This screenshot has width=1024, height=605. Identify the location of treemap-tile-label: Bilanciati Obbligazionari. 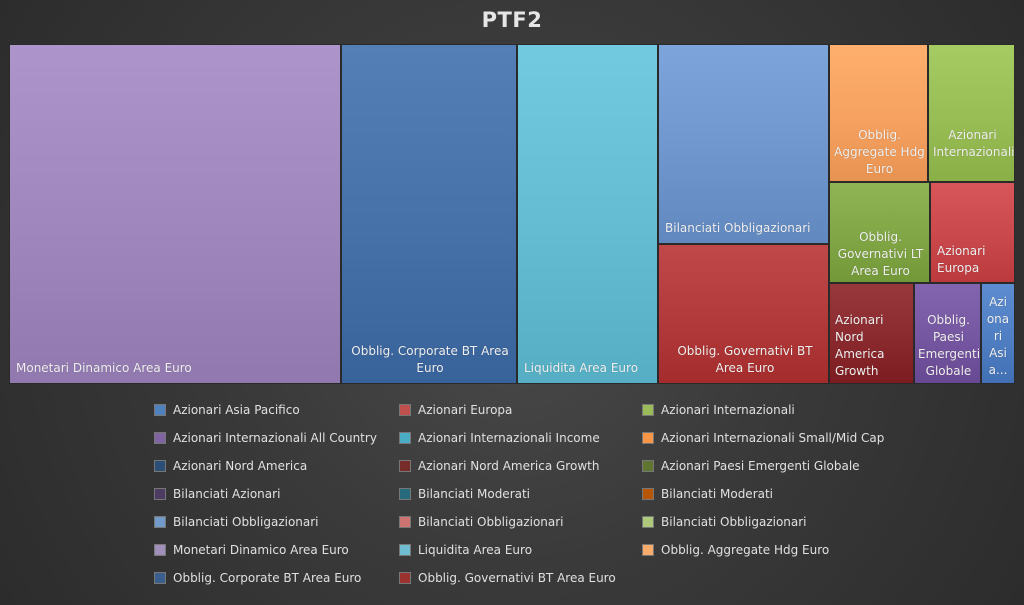
(738, 228).